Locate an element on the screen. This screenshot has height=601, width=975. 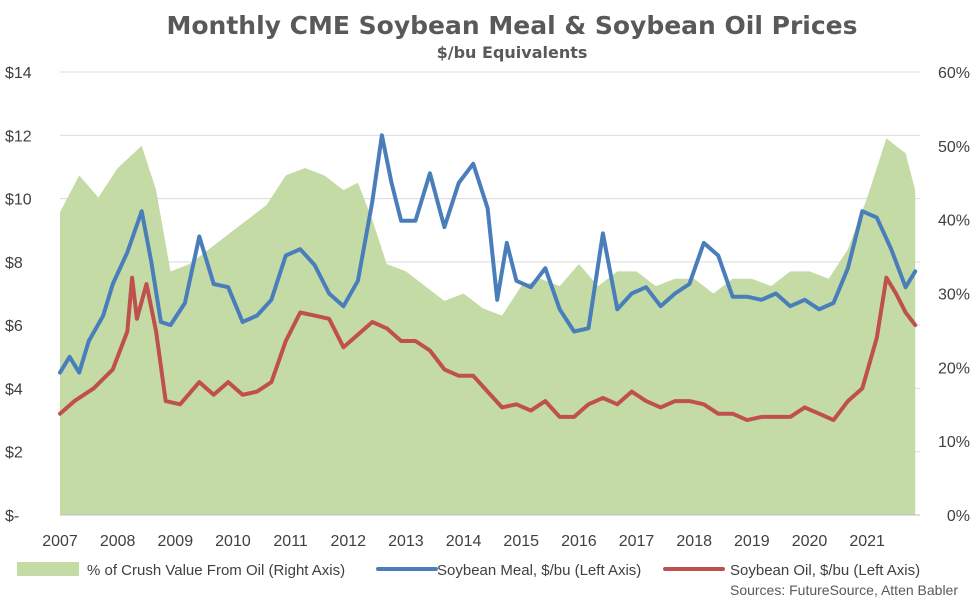
x-tick-label: 2014 is located at coordinates (464, 541).